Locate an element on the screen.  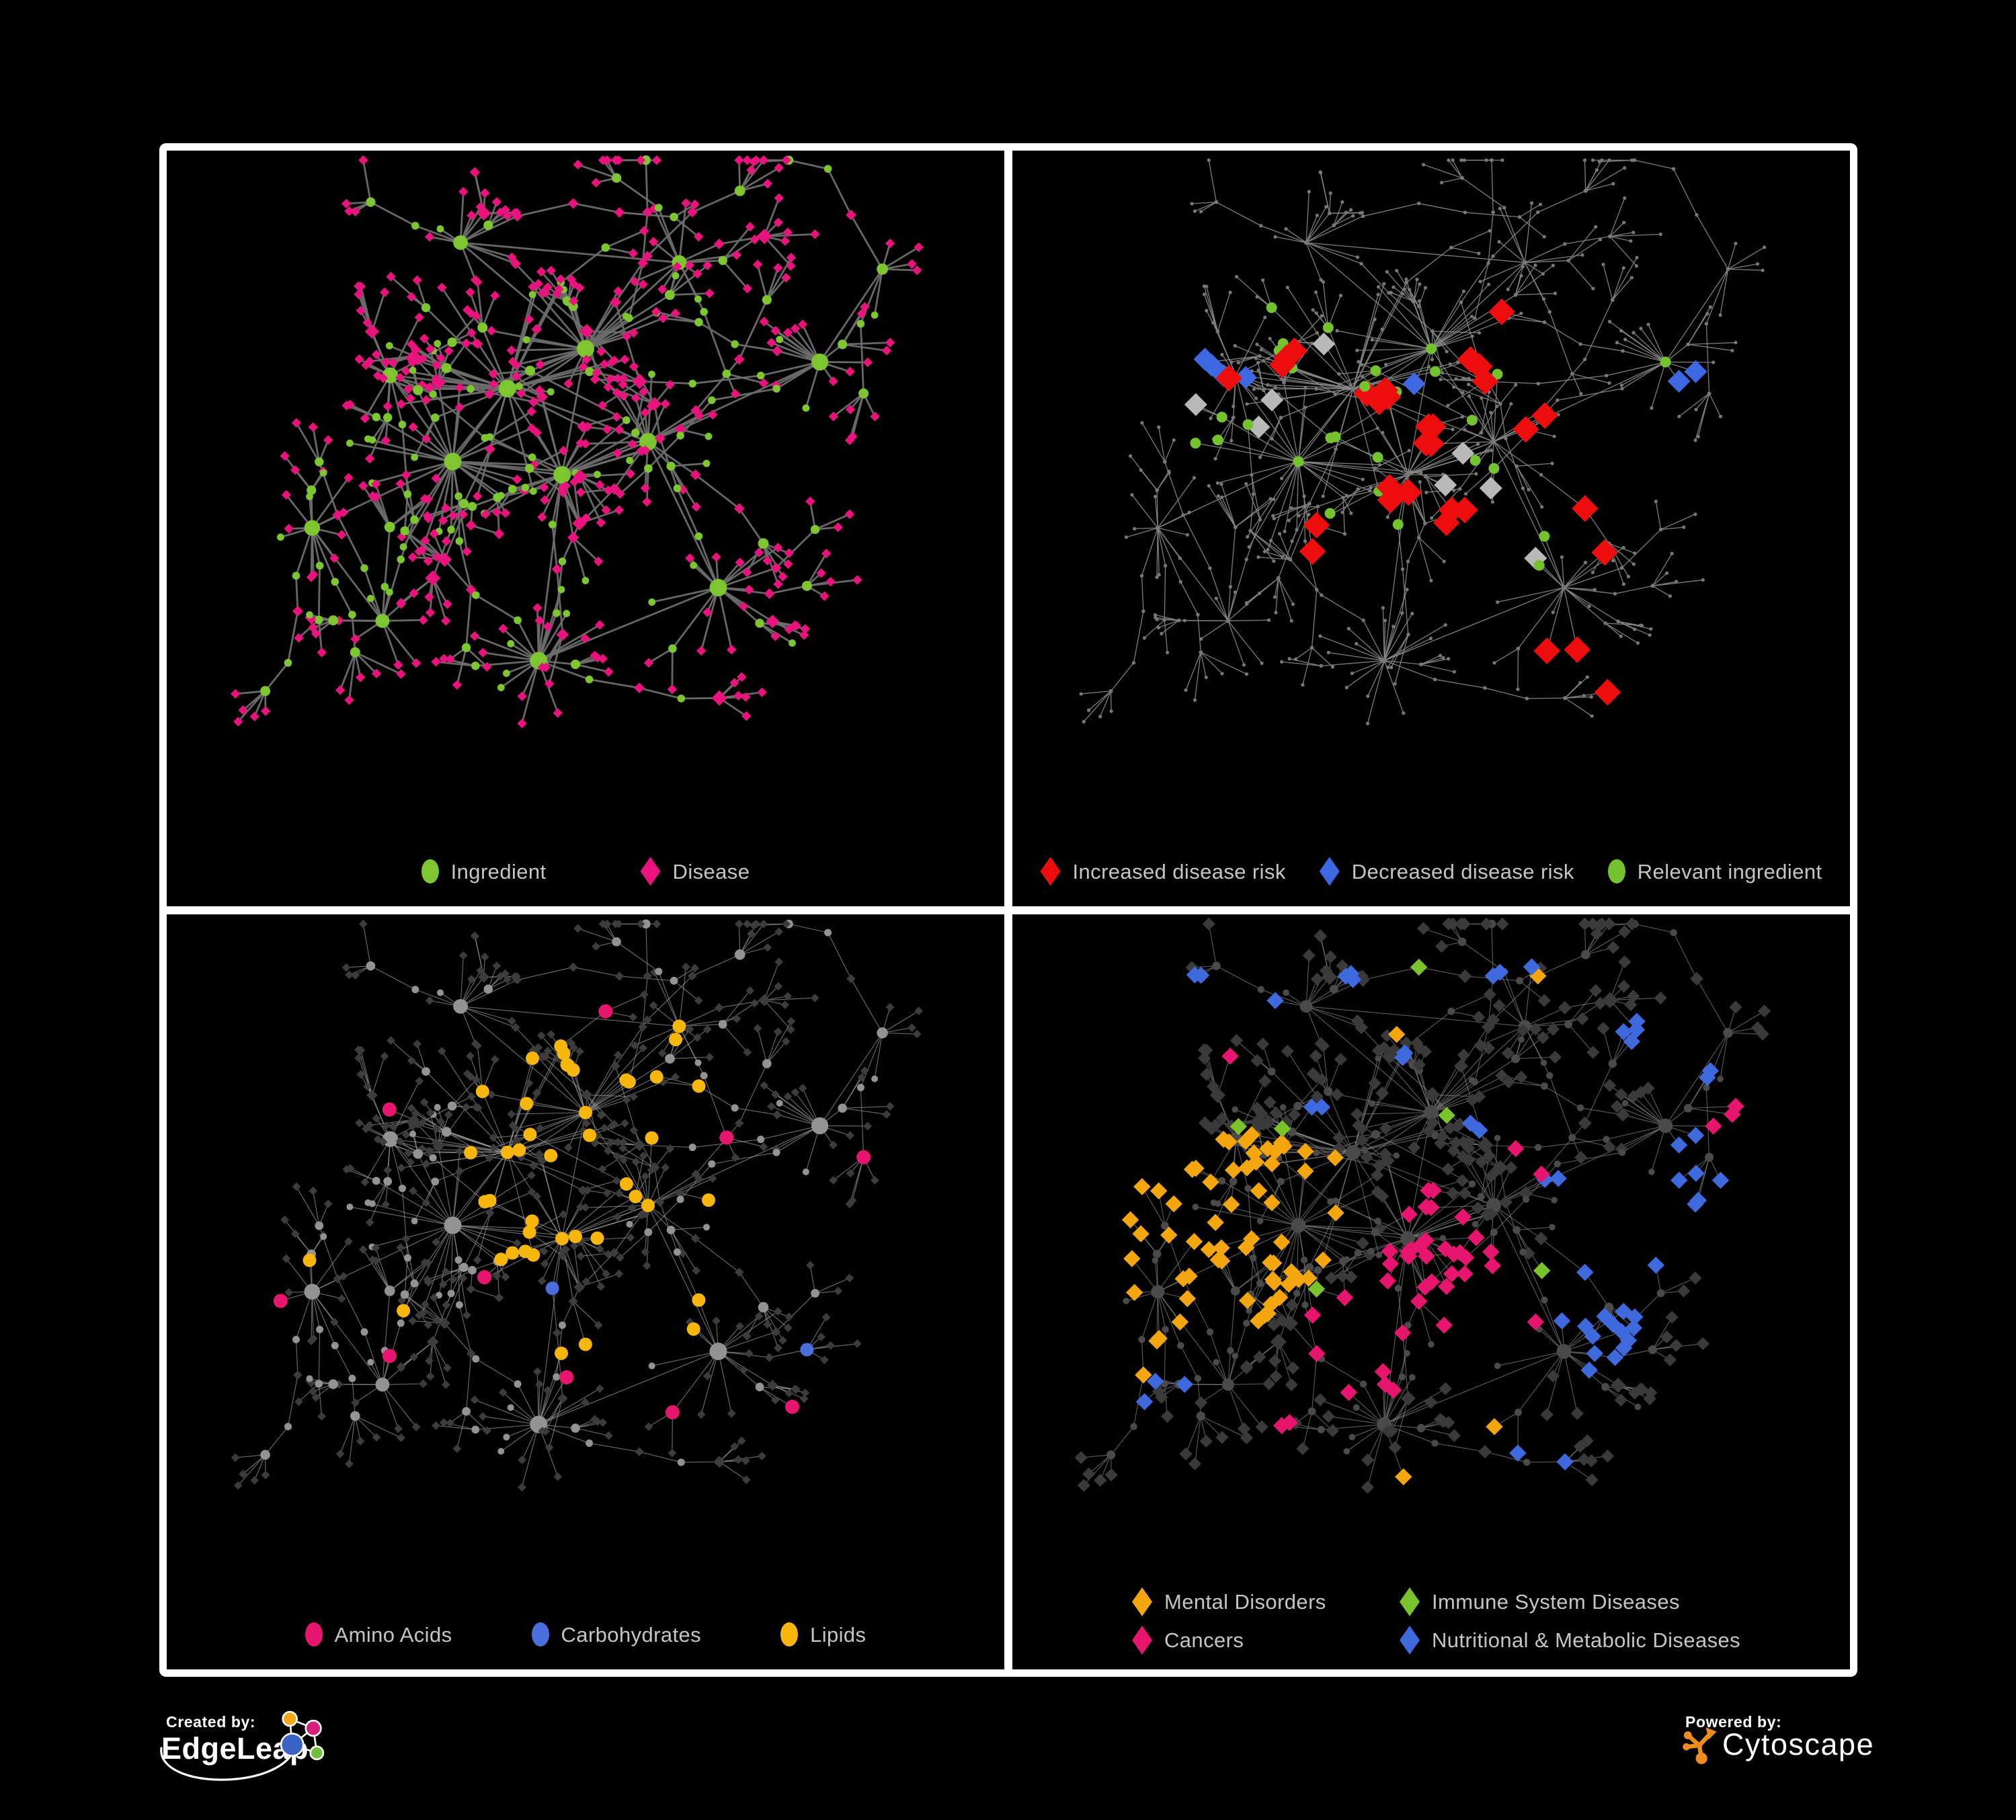
legend-item: Amino Acids is located at coordinates (378, 1634).